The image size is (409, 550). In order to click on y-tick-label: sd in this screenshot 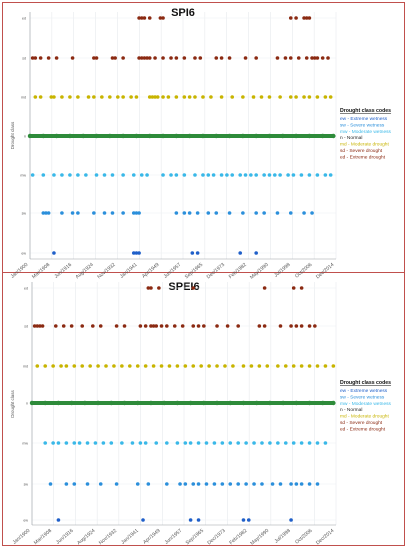, I will do `click(26, 327)`.